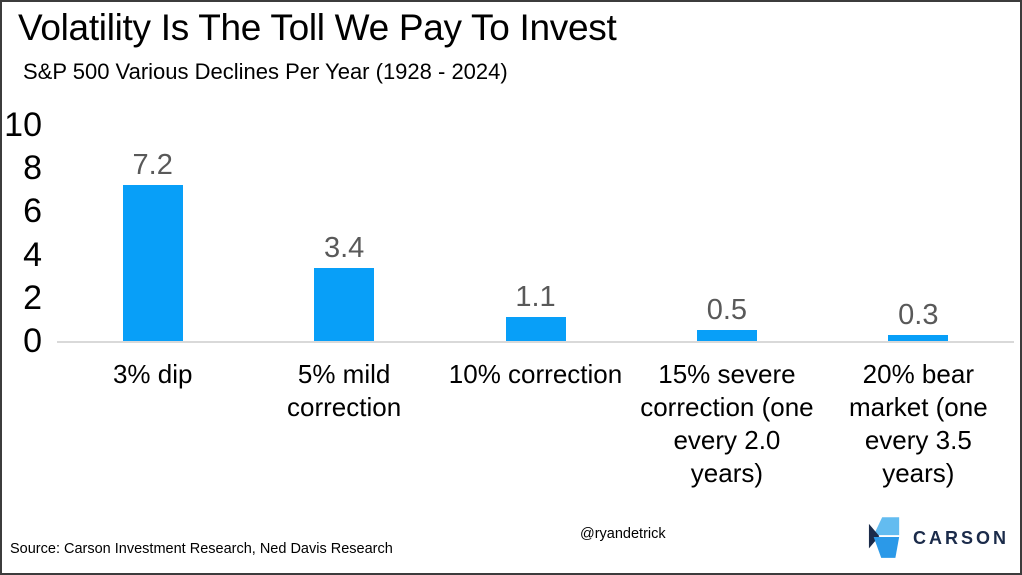 The width and height of the screenshot is (1022, 575). I want to click on bar-value-label: 0.5, so click(727, 310).